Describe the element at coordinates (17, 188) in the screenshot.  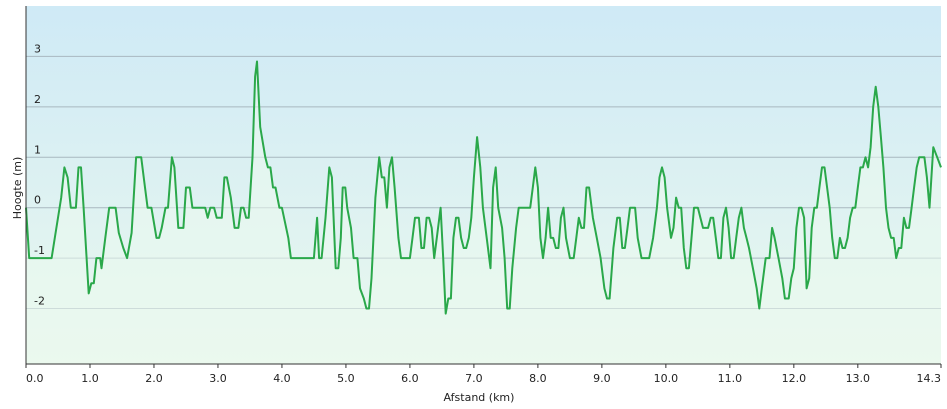
I see `y-axis-title: Hoogte (m)` at that location.